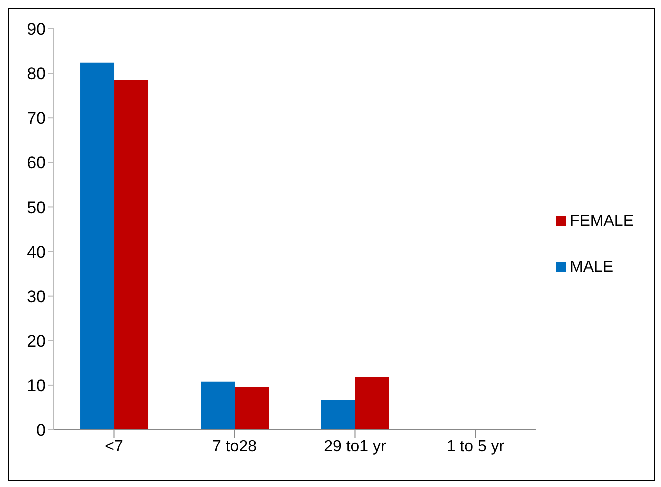  Describe the element at coordinates (36, 208) in the screenshot. I see `y-tick-label: 50` at that location.